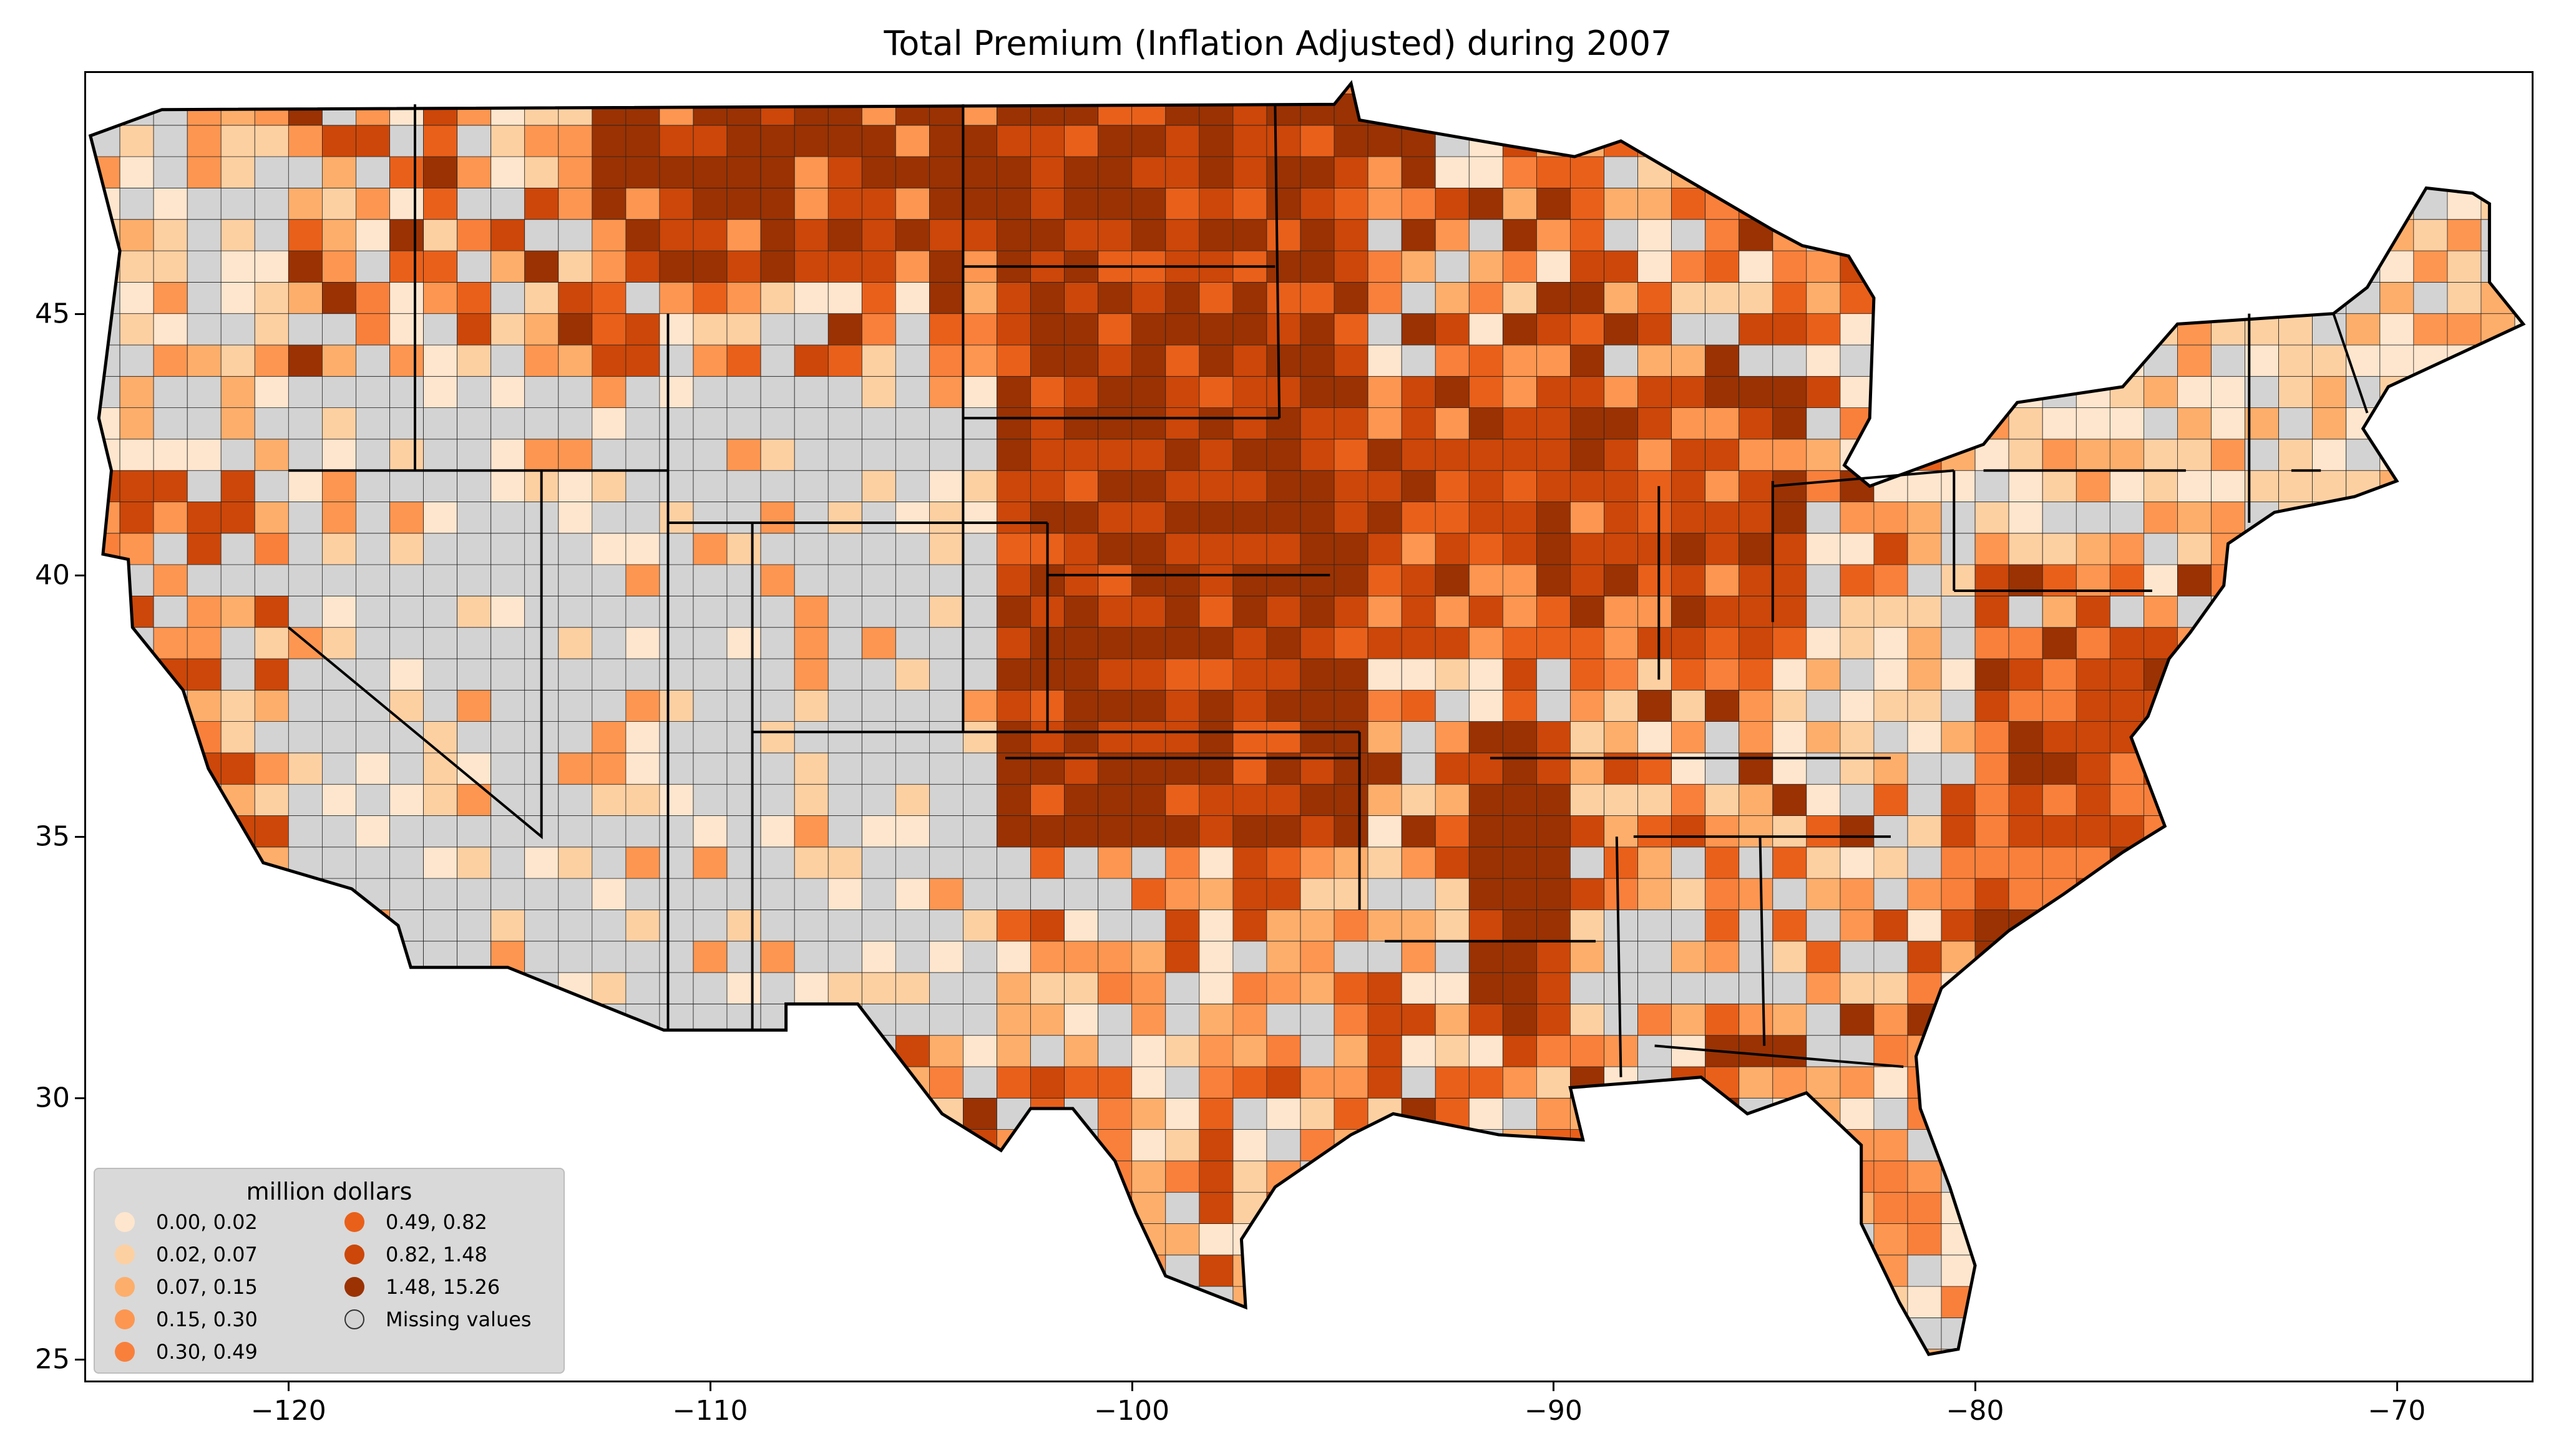 The image size is (2556, 1456). I want to click on legend-item: 0.82, 1.48, so click(416, 1255).